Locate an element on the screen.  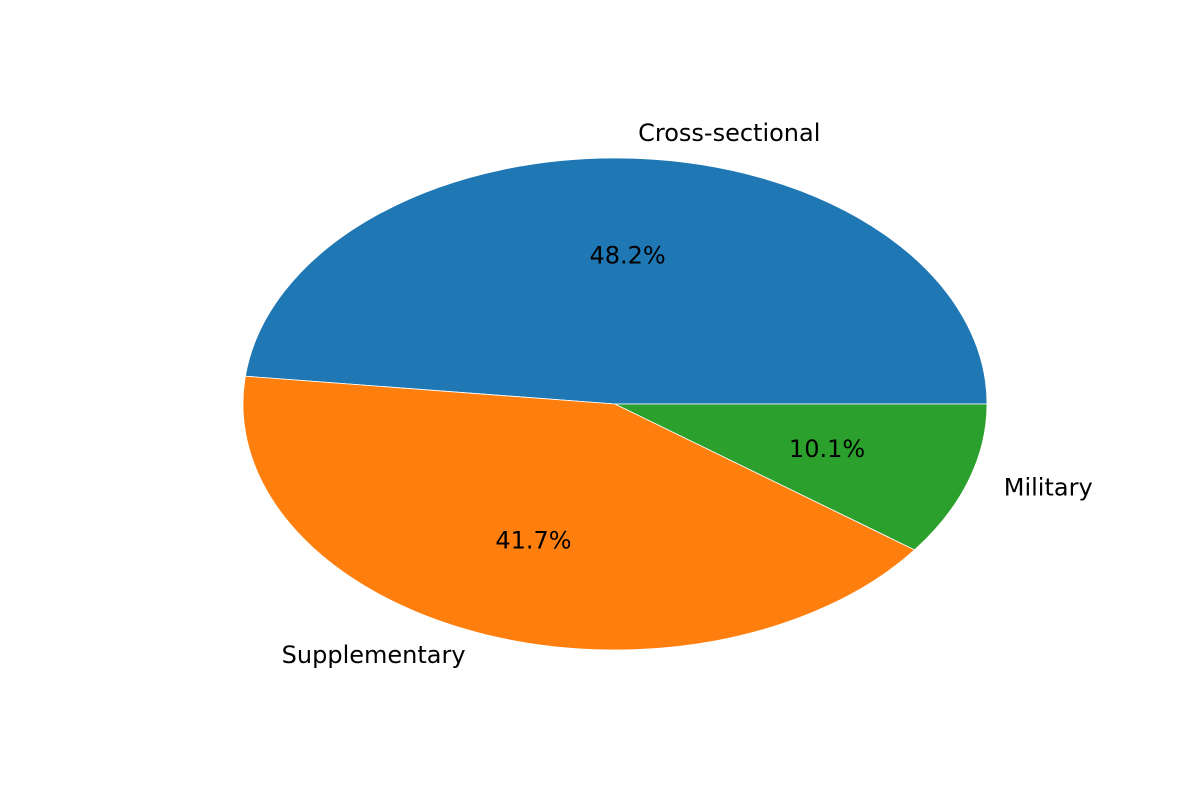
slice-label-cross-sectional: Cross-sectional is located at coordinates (729, 133).